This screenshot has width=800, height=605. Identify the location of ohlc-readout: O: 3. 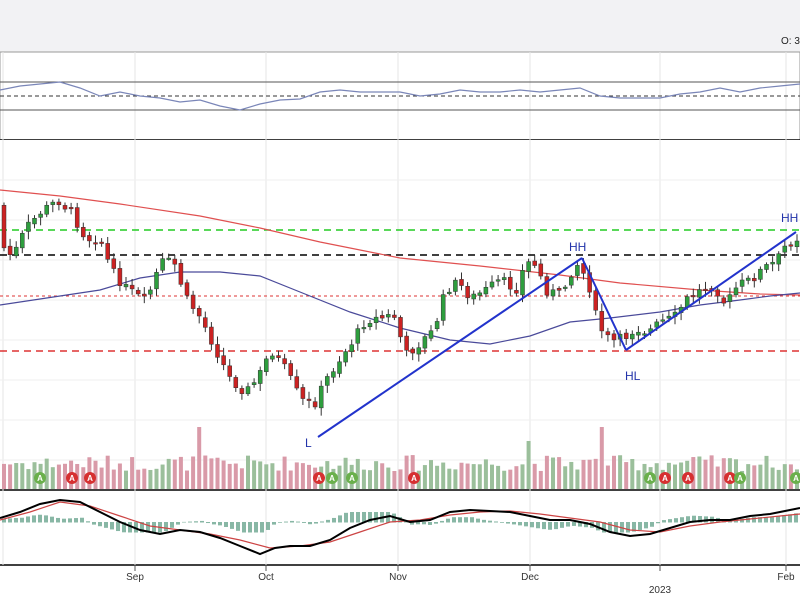
(790, 41).